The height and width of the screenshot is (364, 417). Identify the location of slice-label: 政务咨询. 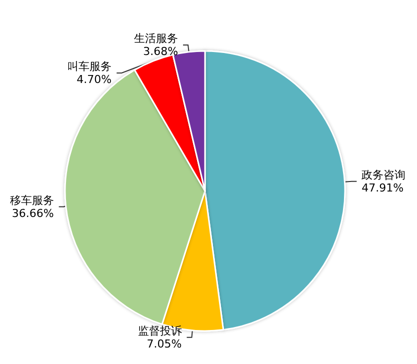
(384, 175).